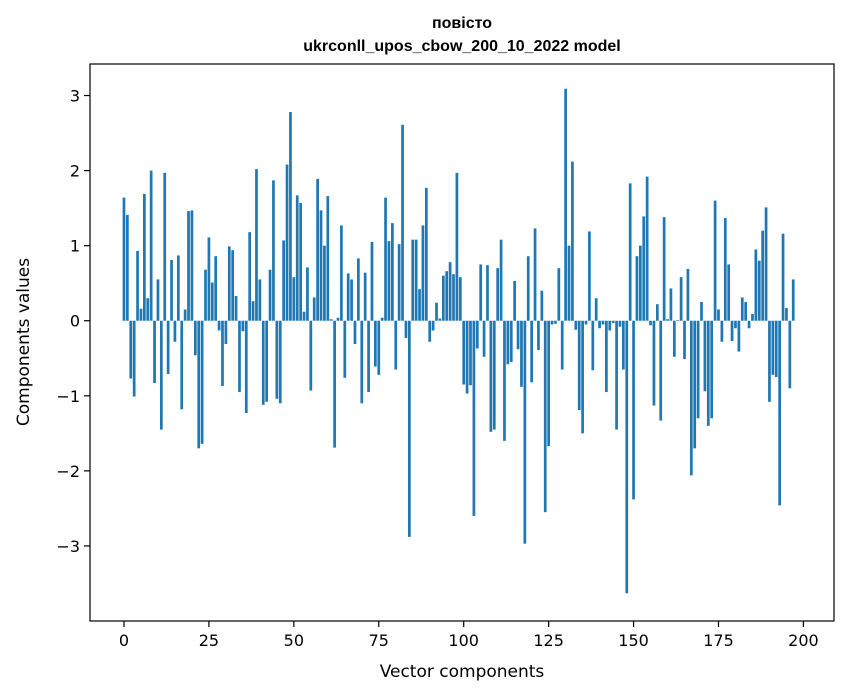 This screenshot has height=700, width=847. I want to click on y-tick-label: 3, so click(75, 96).